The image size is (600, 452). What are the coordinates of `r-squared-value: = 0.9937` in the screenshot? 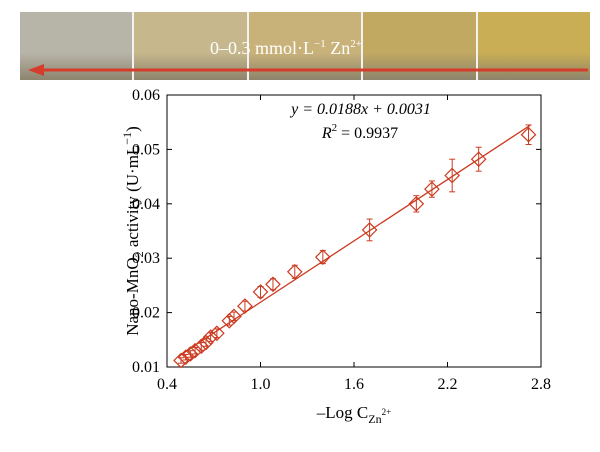 It's located at (367, 133).